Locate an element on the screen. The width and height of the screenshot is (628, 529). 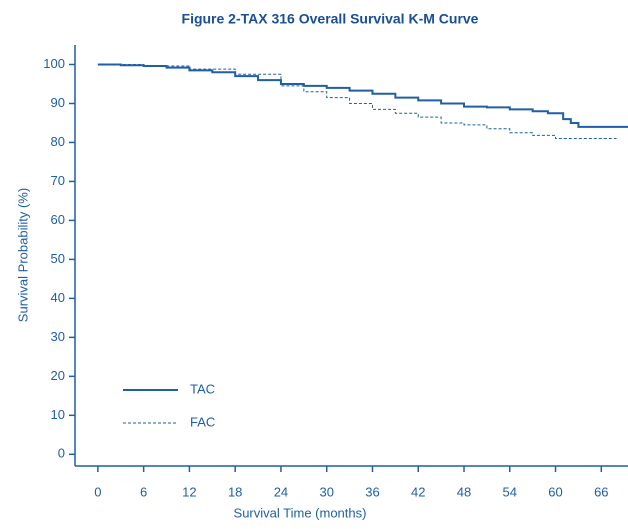
y-tick-label: 30 is located at coordinates (58, 336).